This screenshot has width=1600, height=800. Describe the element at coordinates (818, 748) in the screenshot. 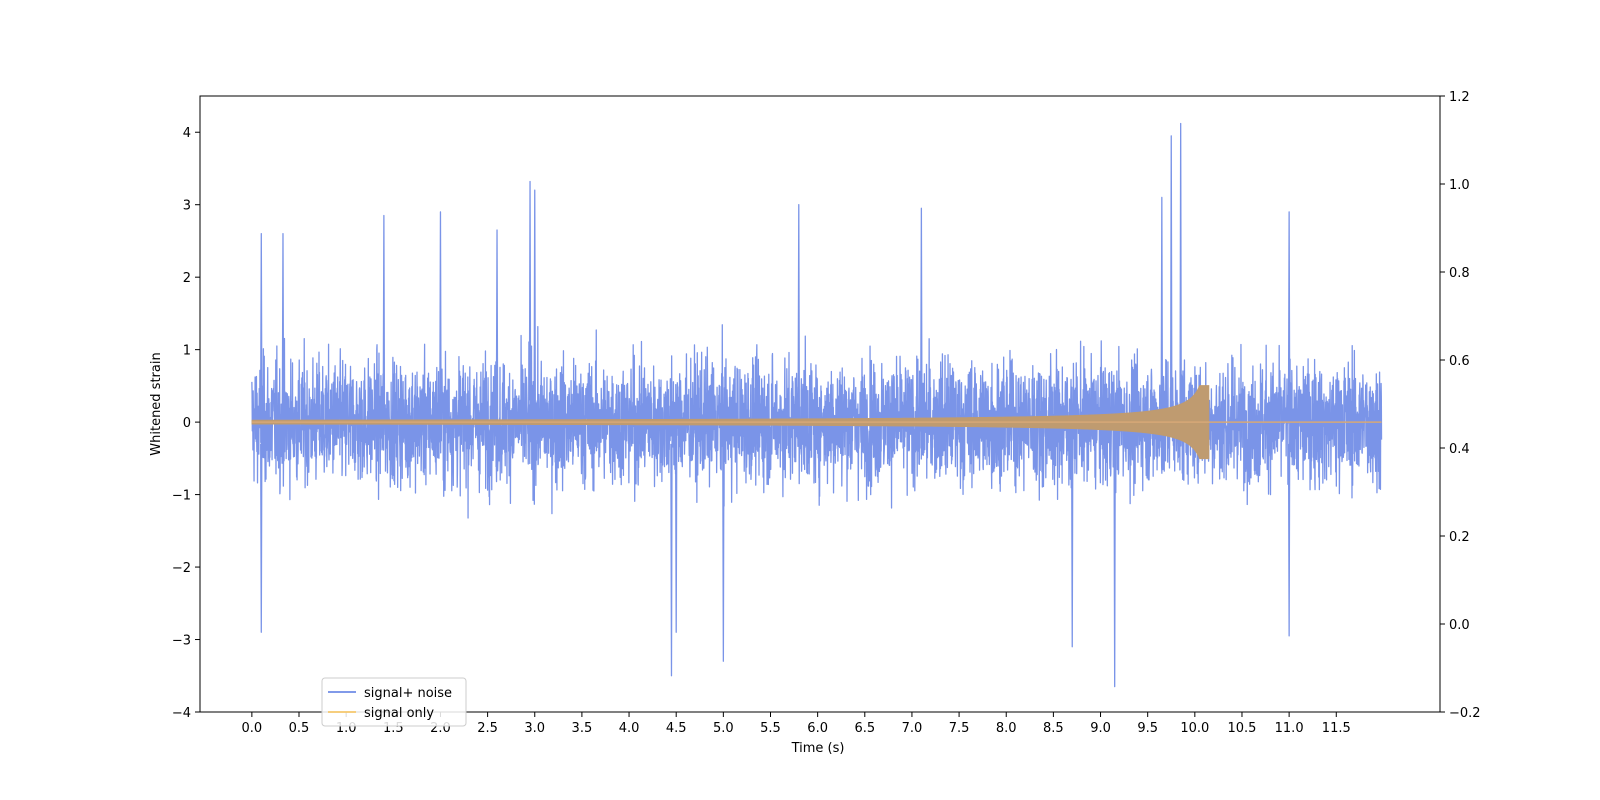

I see `x-axis-label: Time (s)` at that location.